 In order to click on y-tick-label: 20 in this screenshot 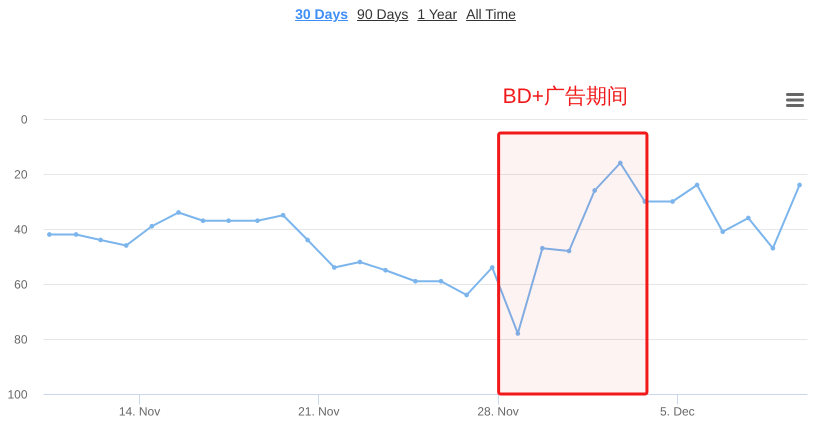, I will do `click(21, 175)`.